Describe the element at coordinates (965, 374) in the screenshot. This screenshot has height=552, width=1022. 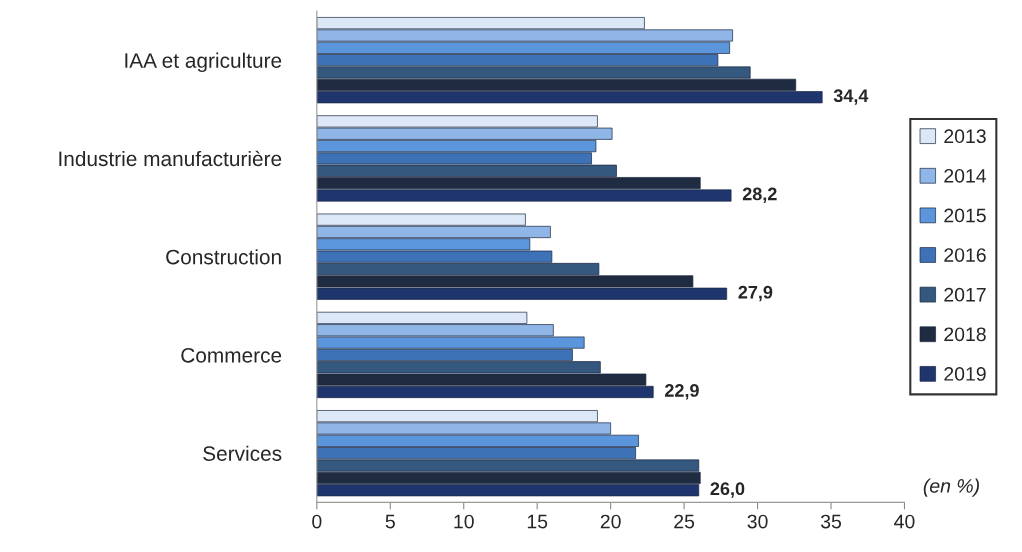
I see `legend-label: 2019` at that location.